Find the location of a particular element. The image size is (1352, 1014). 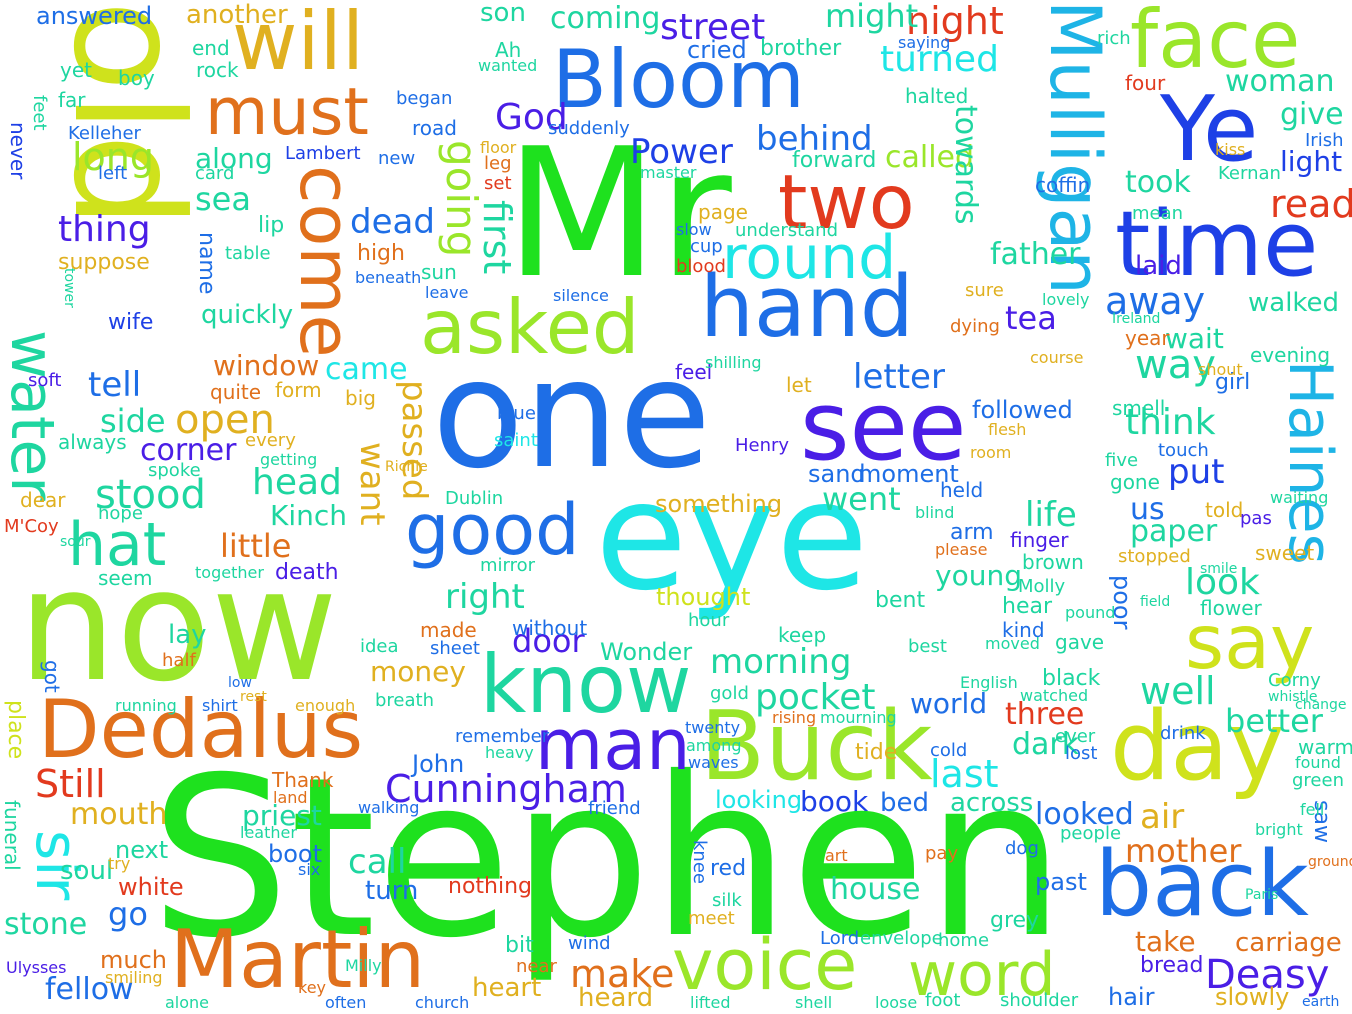

word-dedalus: Dedalus is located at coordinates (201, 729).